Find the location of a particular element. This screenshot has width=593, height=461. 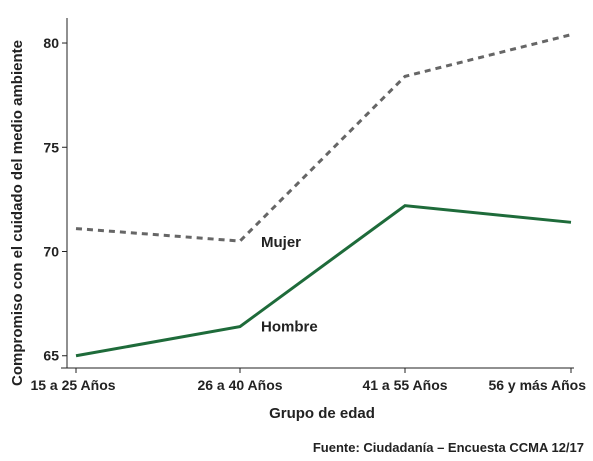

y-tick-label: 80 is located at coordinates (51, 43).